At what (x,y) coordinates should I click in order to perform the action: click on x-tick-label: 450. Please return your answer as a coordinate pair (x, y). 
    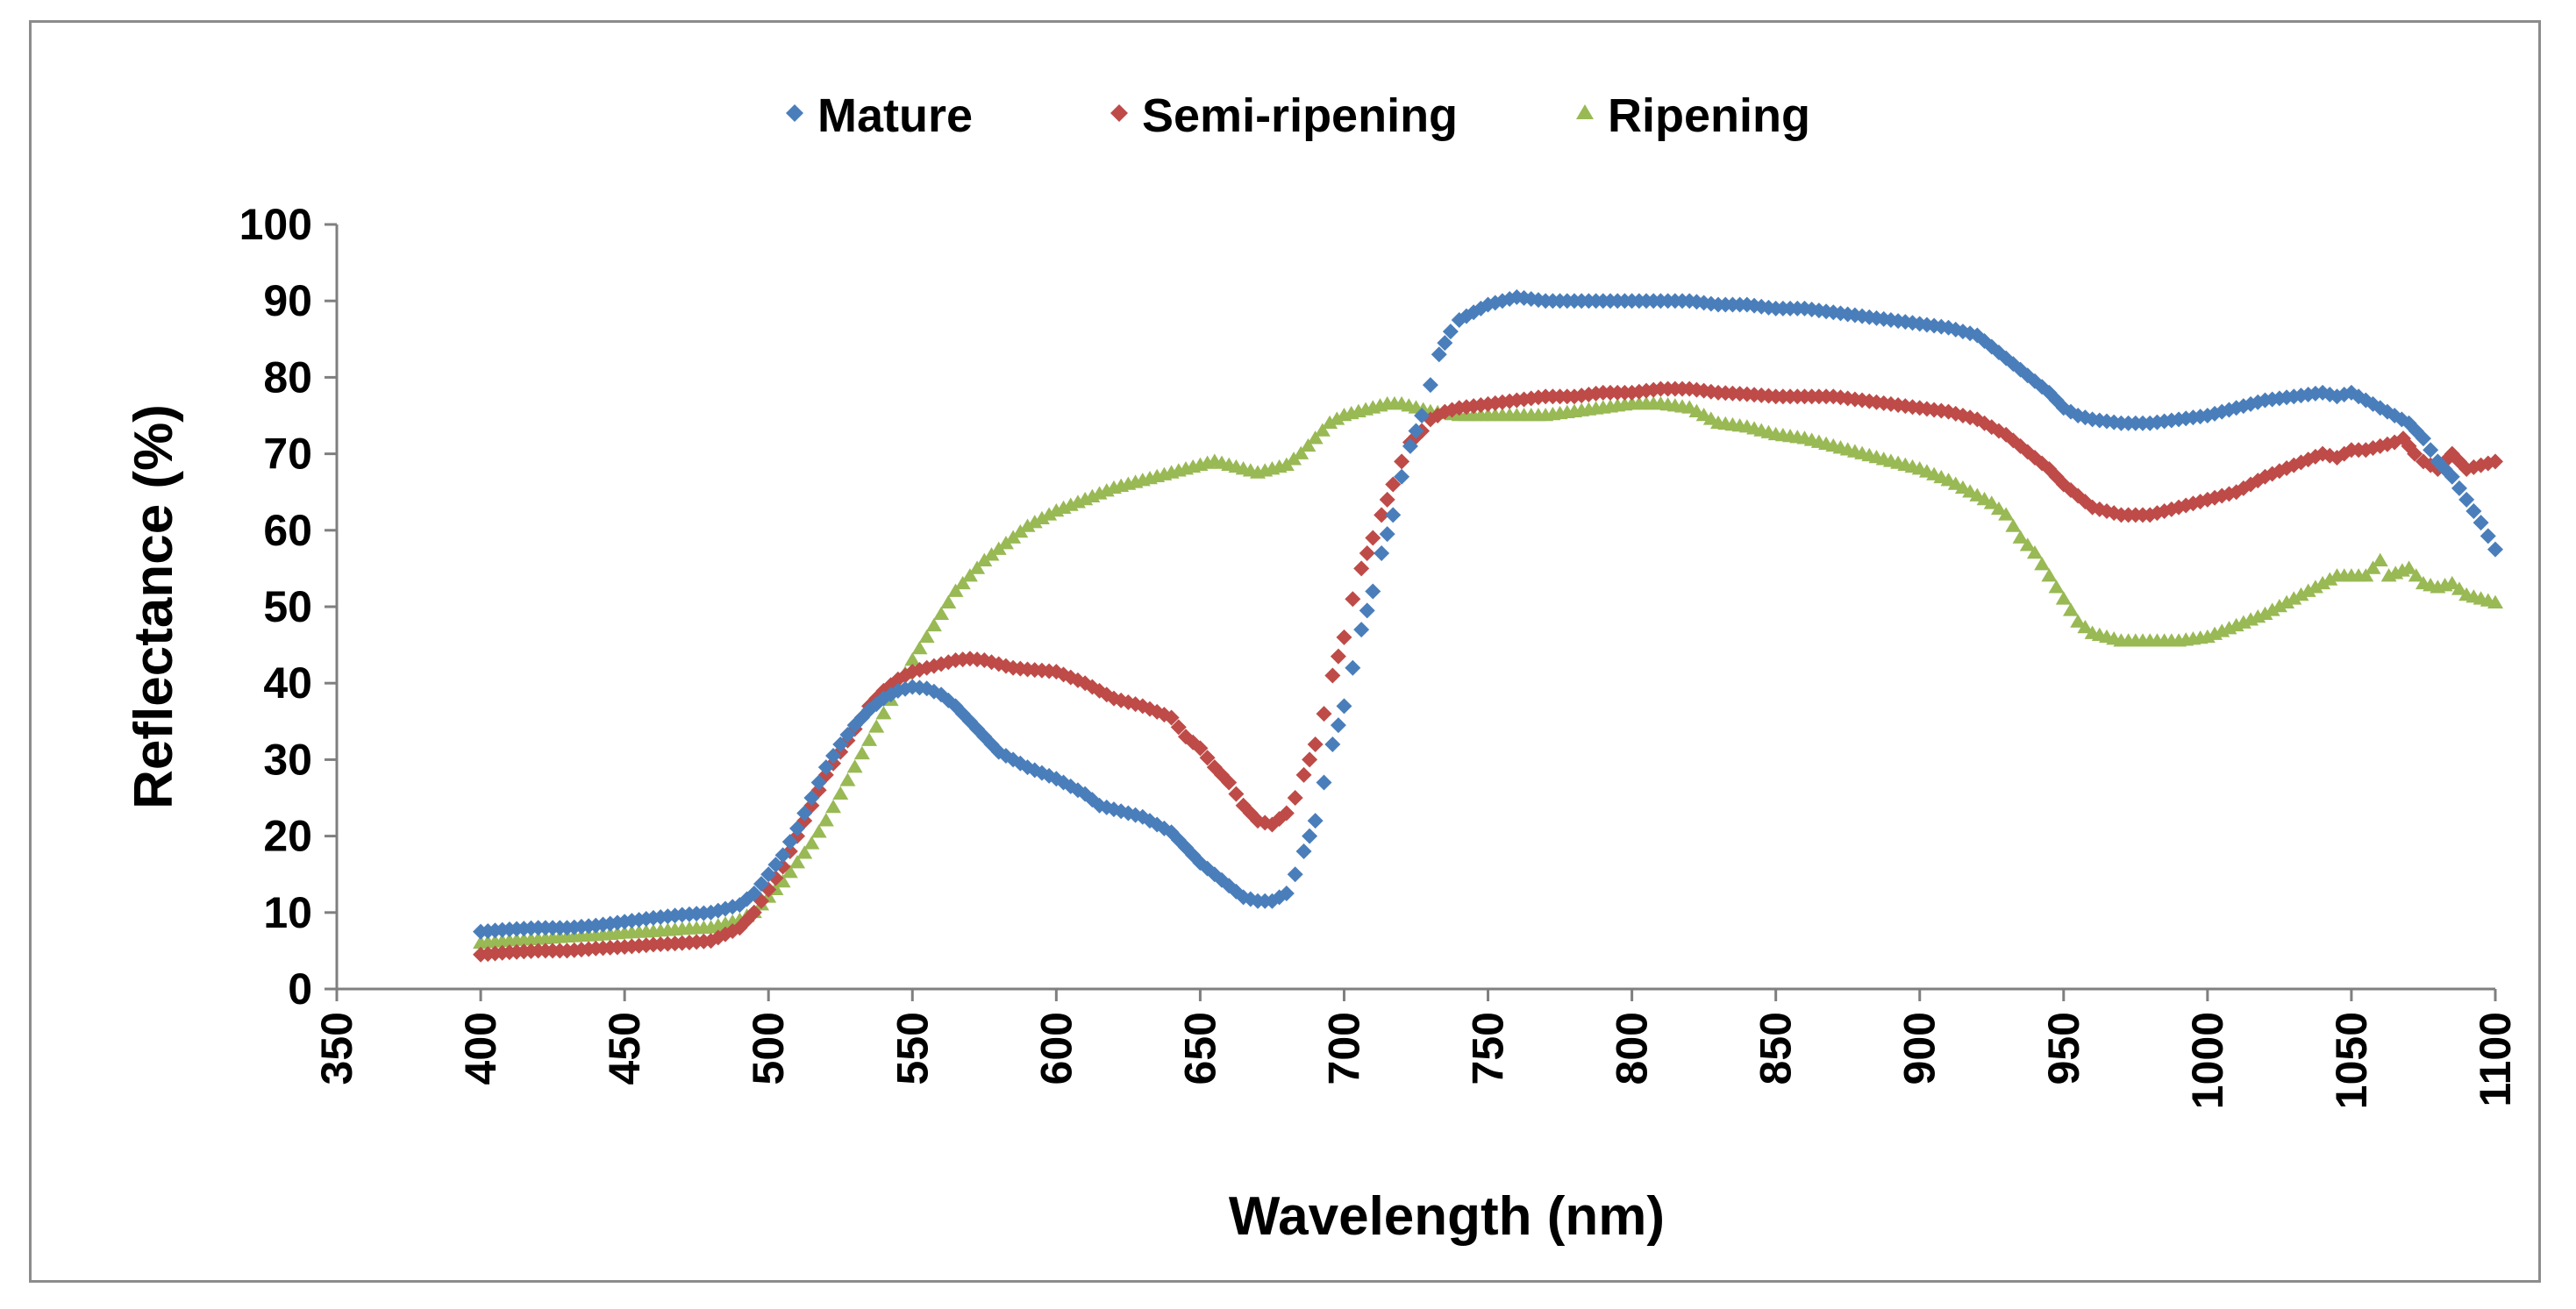
    Looking at the image, I should click on (625, 1049).